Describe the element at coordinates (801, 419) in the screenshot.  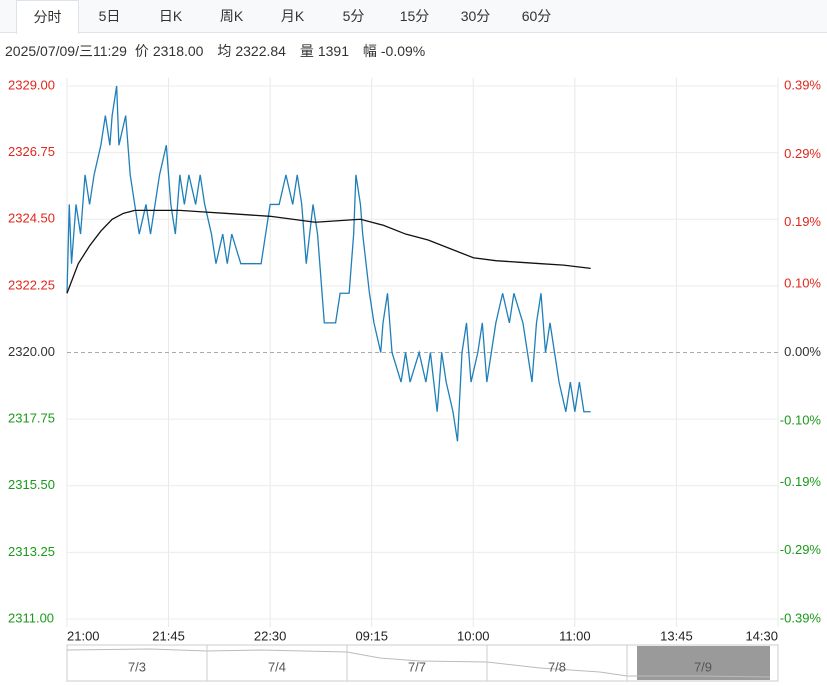
I see `y2-tick-label: -0.10%` at that location.